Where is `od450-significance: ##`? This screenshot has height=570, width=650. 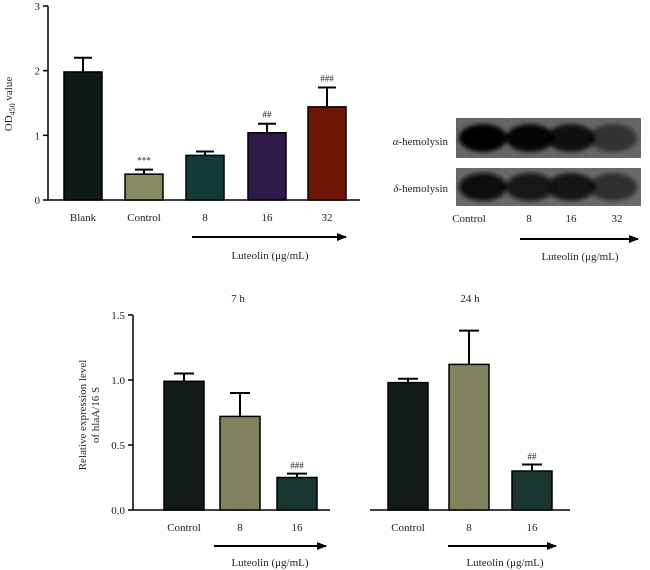
od450-significance: ## is located at coordinates (268, 115).